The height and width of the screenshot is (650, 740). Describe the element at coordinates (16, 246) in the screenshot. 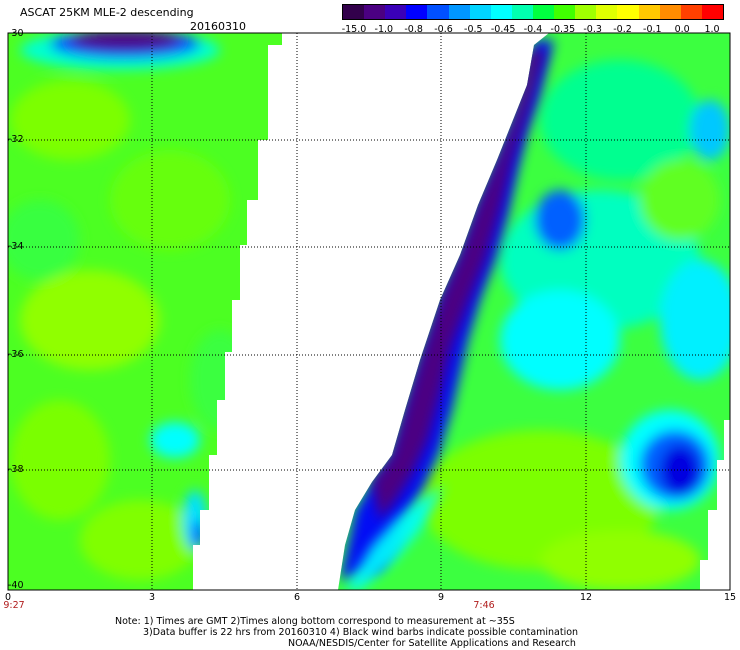

I see `lat-label-34: -34` at that location.